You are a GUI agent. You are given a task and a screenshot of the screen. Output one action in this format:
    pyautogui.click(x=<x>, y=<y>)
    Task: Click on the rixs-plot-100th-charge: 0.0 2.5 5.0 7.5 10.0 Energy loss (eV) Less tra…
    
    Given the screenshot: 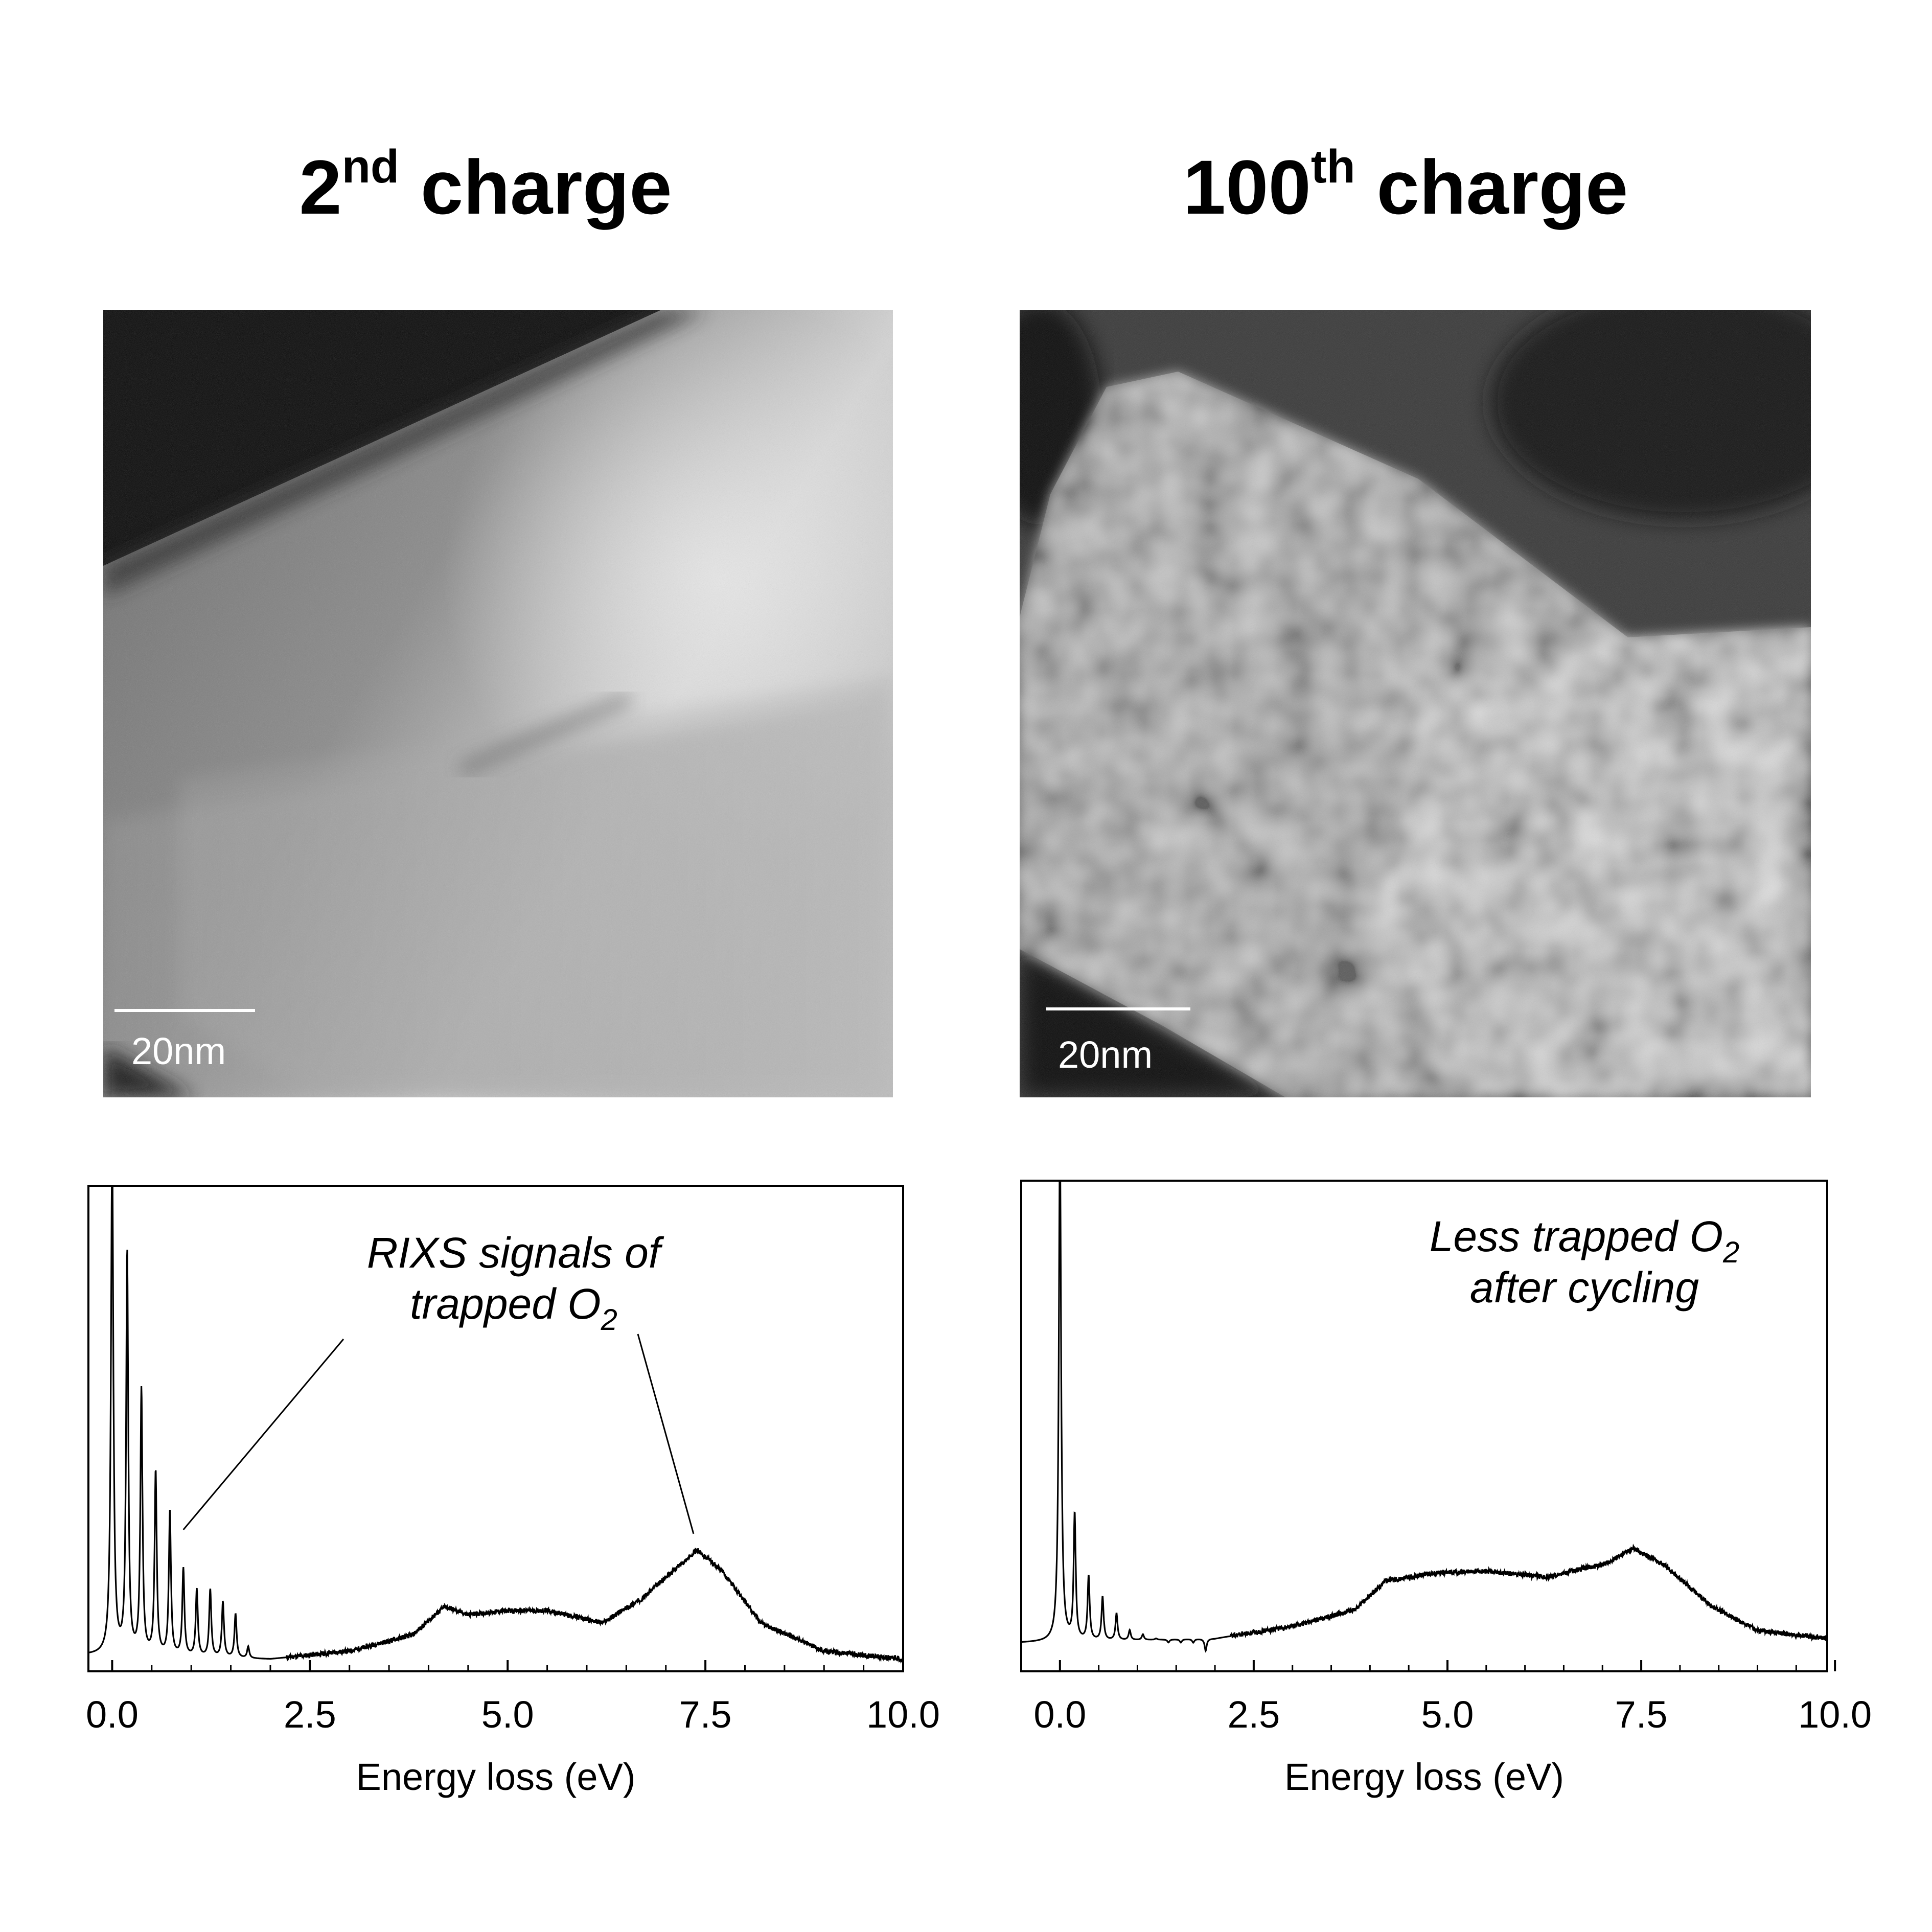 What is the action you would take?
    pyautogui.click(x=1446, y=1489)
    